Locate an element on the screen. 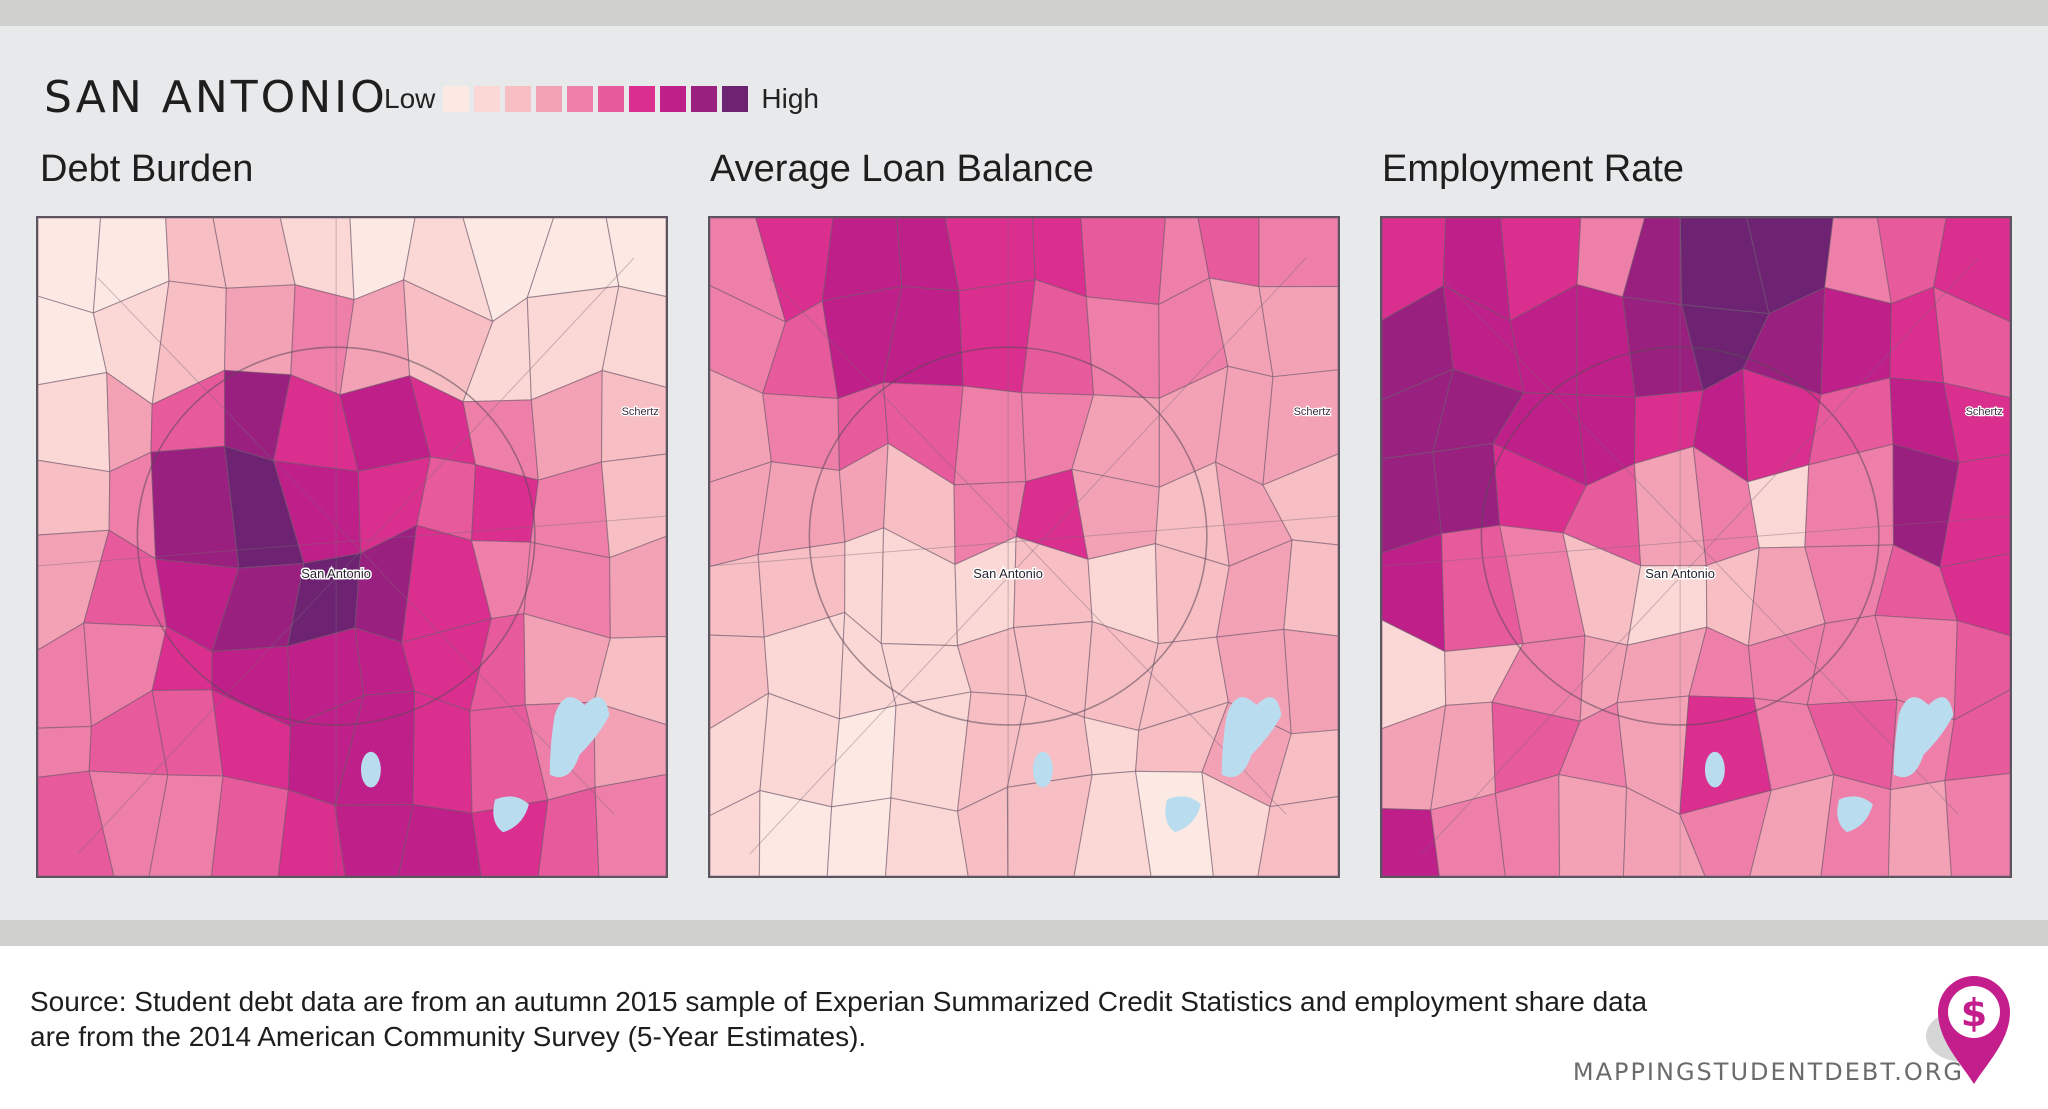  legend-swatches is located at coordinates (598, 99).